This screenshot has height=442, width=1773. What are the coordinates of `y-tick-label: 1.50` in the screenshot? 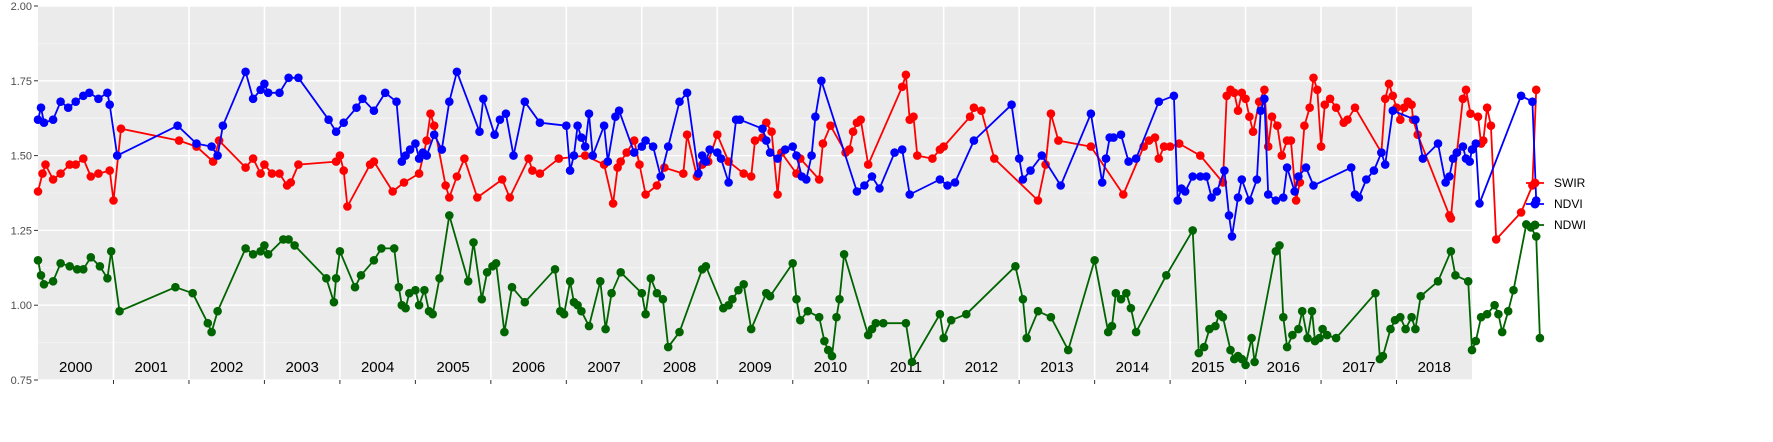 It's located at (21, 157).